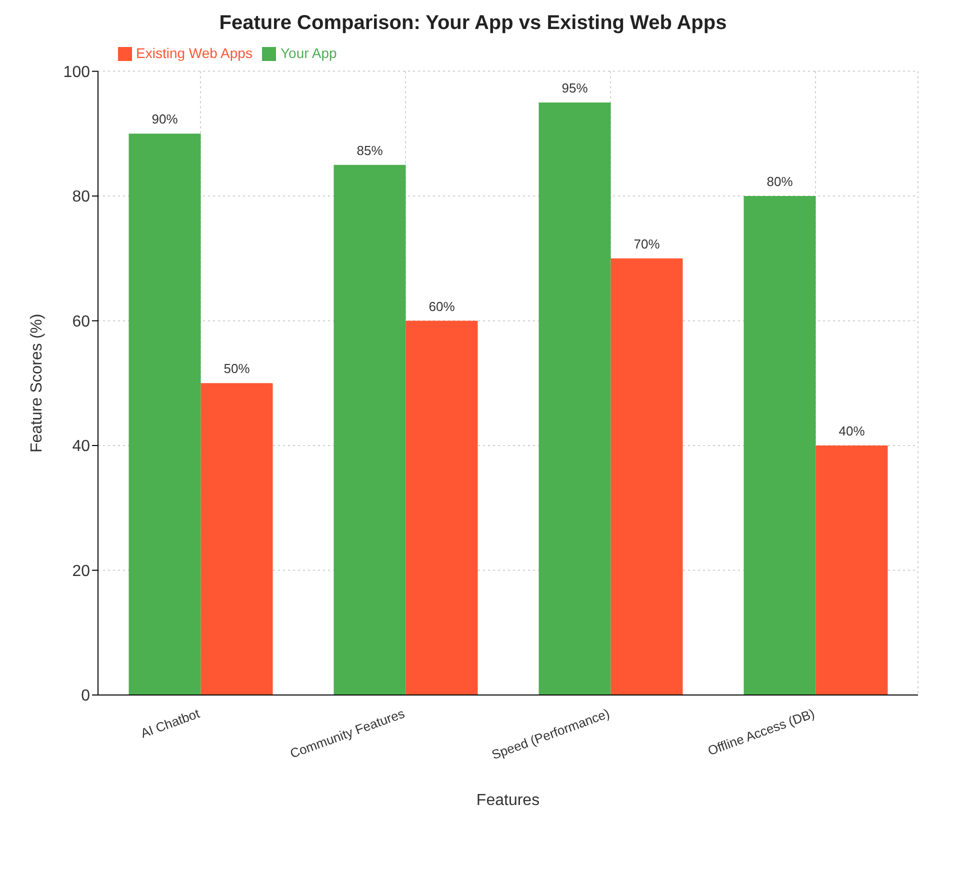 This screenshot has width=955, height=877. What do you see at coordinates (170, 723) in the screenshot?
I see `x-tick-label: AI Chatbot` at bounding box center [170, 723].